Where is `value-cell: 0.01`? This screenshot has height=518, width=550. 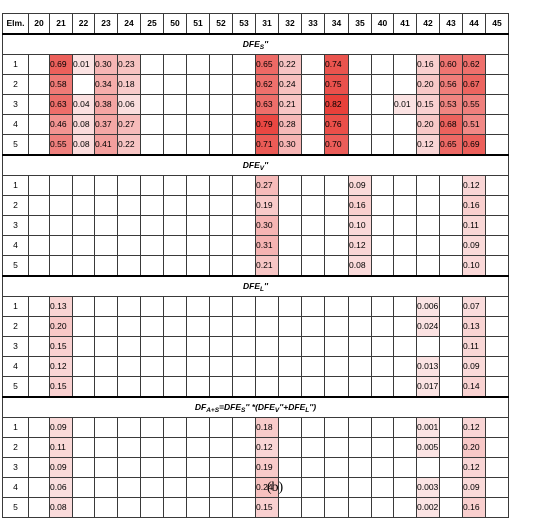
value-cell: 0.01 is located at coordinates (83, 64).